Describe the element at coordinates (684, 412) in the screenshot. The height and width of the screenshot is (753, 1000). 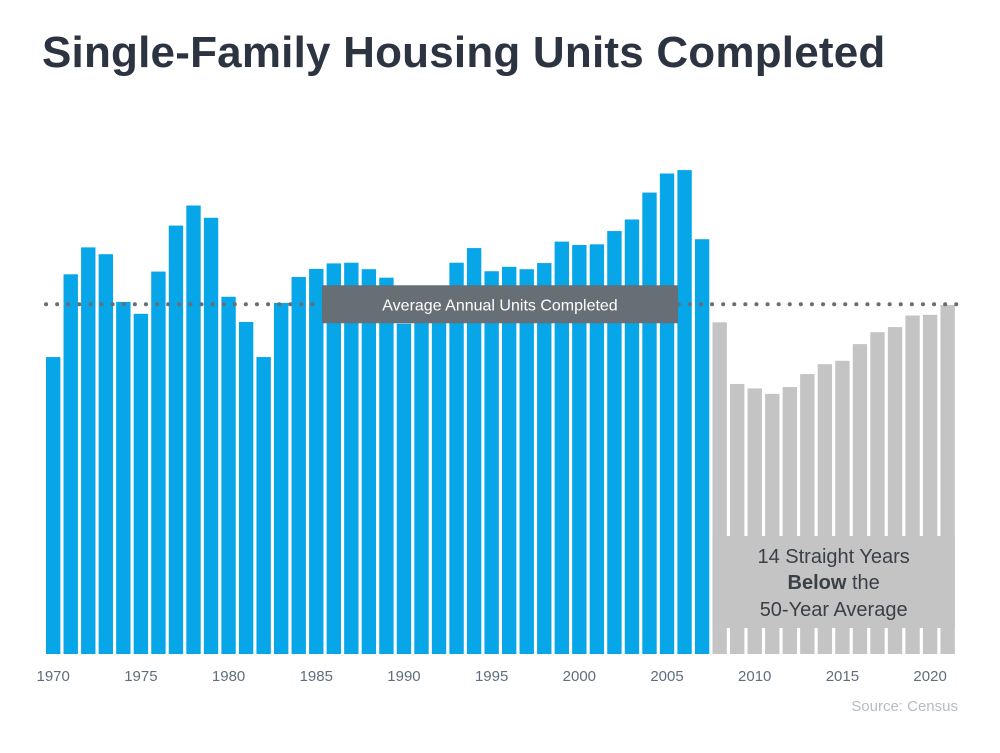
I see `bar-2006` at that location.